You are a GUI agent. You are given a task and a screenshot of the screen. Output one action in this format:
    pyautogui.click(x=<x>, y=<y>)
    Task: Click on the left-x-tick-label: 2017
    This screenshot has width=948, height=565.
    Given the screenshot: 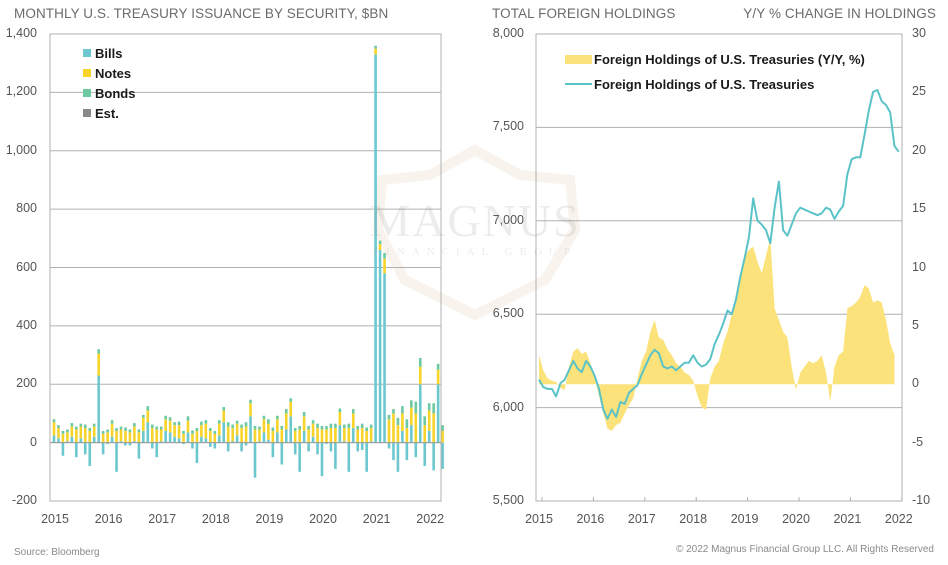 What is the action you would take?
    pyautogui.click(x=162, y=519)
    